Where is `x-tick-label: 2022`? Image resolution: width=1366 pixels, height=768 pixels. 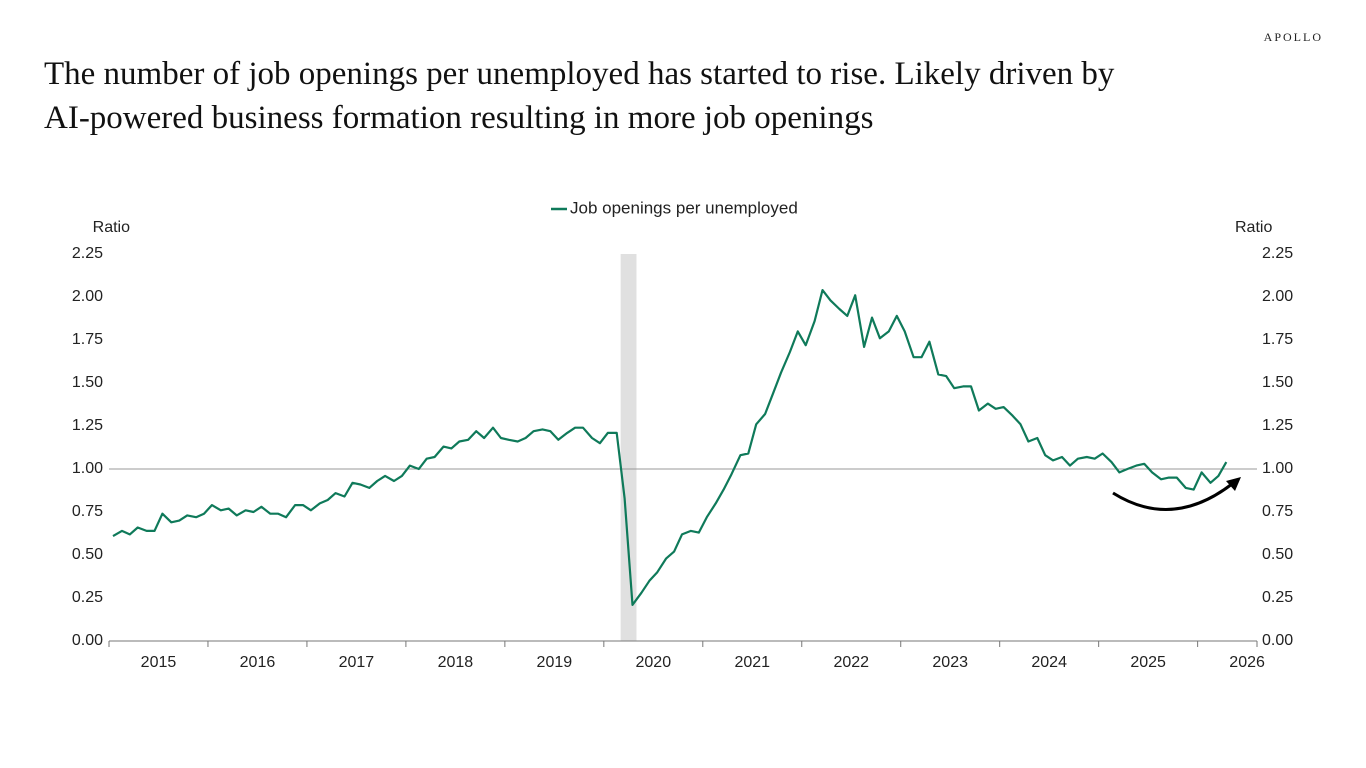 x-tick-label: 2022 is located at coordinates (851, 662).